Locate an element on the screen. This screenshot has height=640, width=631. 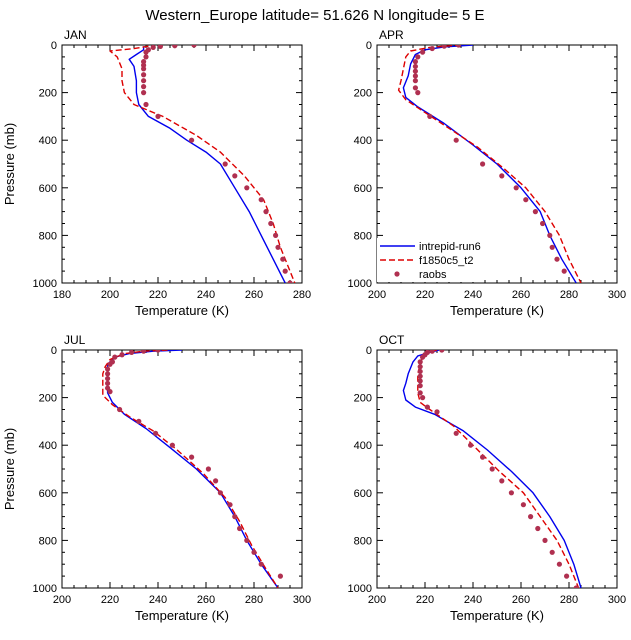
panel-month-label: APR is located at coordinates (391, 35).